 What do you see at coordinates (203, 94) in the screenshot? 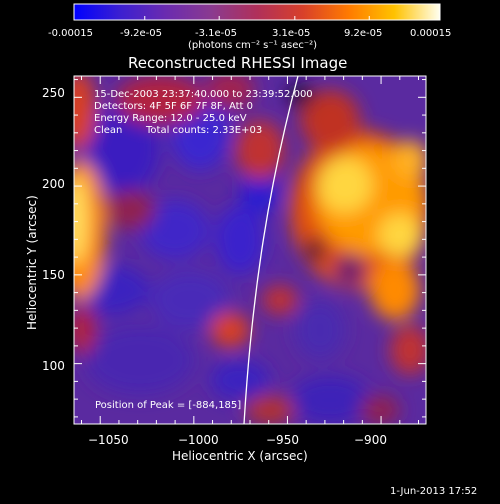
I see `info-time-range: 15-Dec-2003 23:37:40.000 to 23:39:52.000` at bounding box center [203, 94].